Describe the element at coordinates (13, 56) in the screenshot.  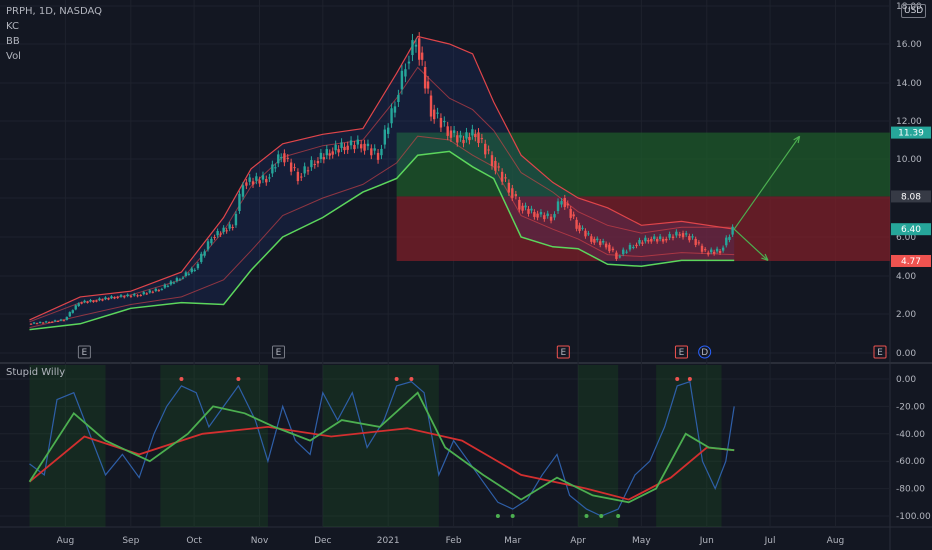
I see `indicator-vol: Vol` at that location.